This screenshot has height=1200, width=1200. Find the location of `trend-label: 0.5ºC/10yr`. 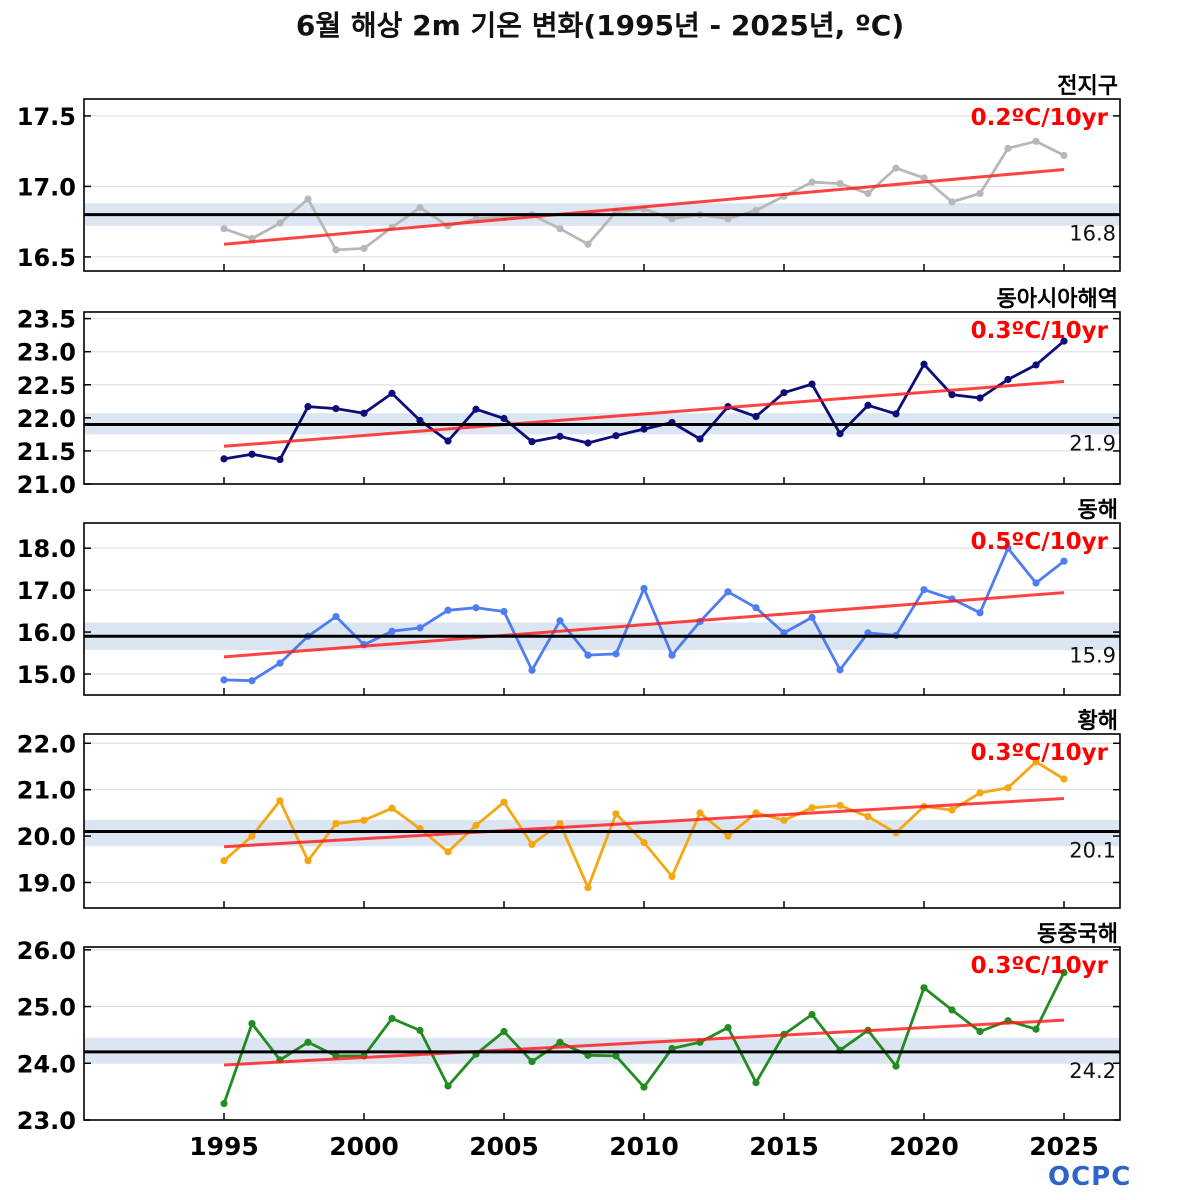

trend-label: 0.5ºC/10yr is located at coordinates (1040, 542).